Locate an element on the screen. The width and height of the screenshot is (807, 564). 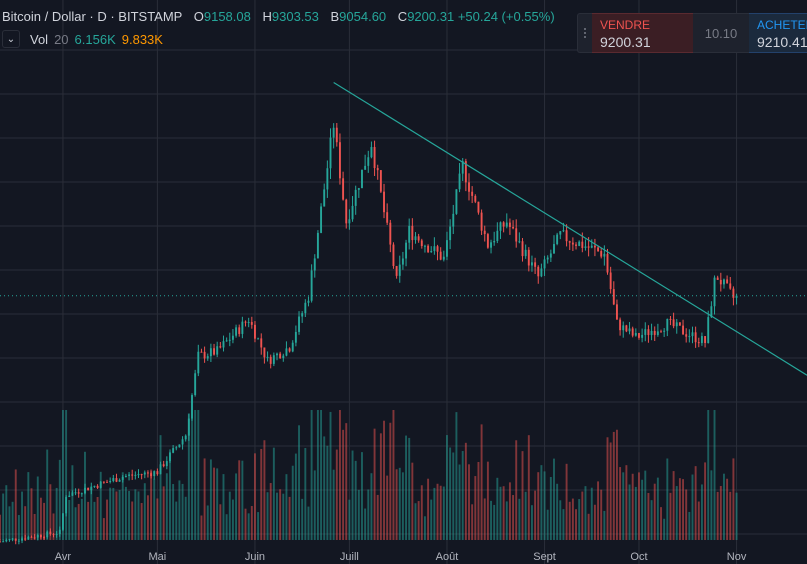
buy-button: ACHETER 9210.41 is located at coordinates (778, 33).